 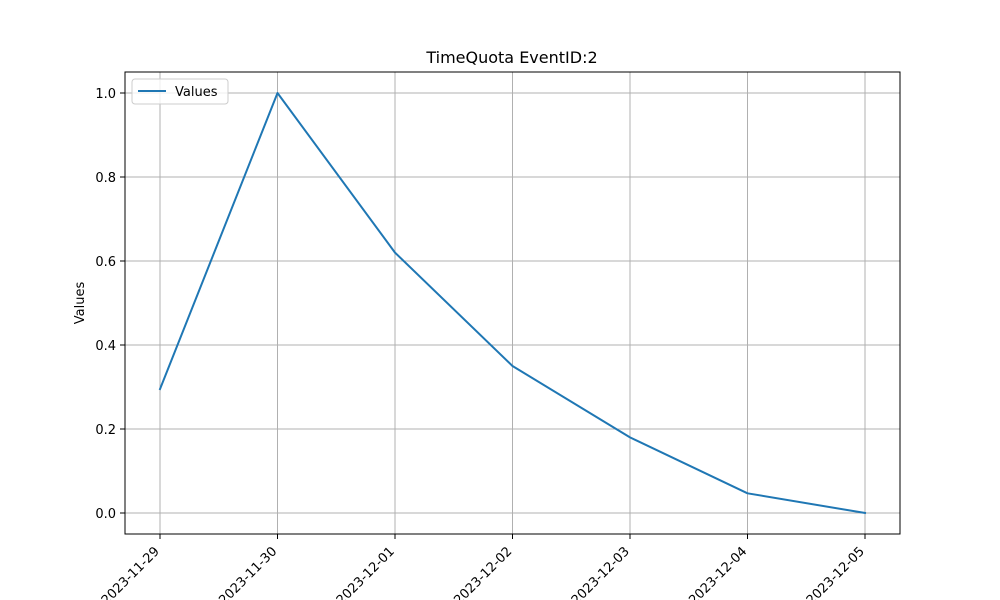 I want to click on y-tick-label: 0.0, so click(x=105, y=514).